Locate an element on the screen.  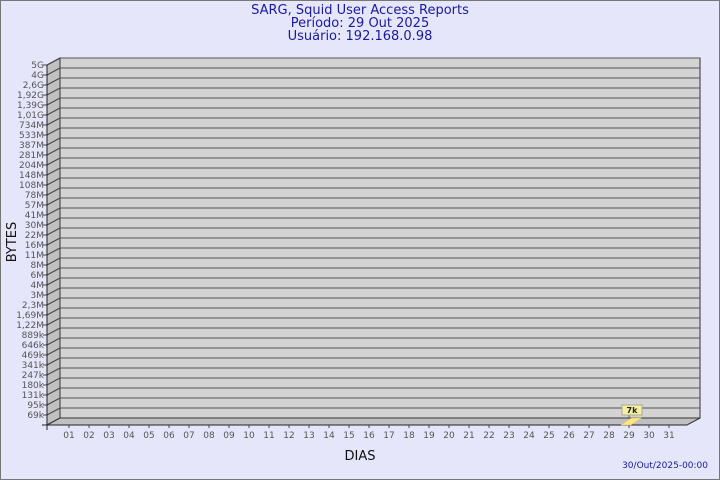
x-tick-label: 02 is located at coordinates (88, 436).